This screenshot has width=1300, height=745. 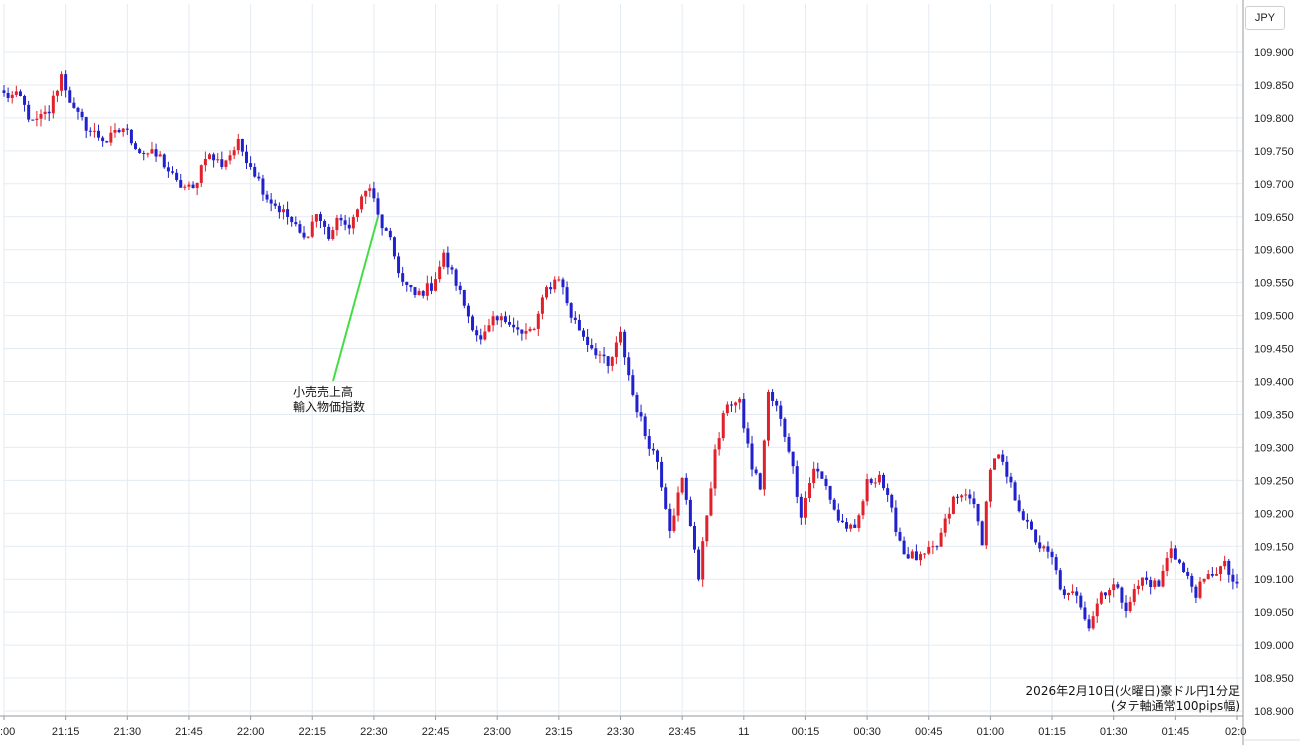 I want to click on x-tick-label: 01:45, so click(x=1176, y=732).